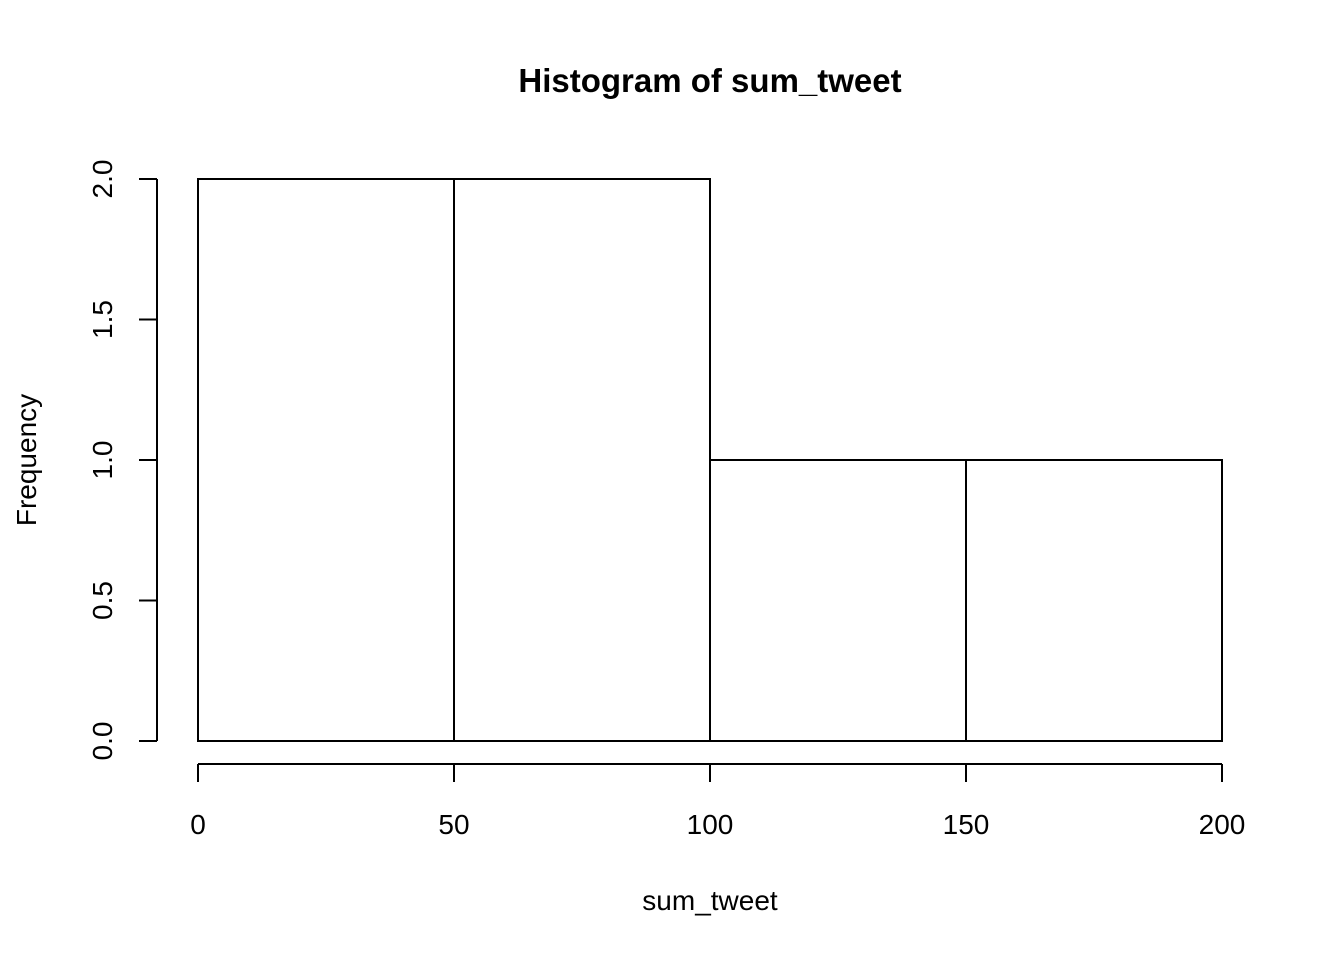 The width and height of the screenshot is (1344, 960). What do you see at coordinates (26, 460) in the screenshot?
I see `y-axis-label: Frequency` at bounding box center [26, 460].